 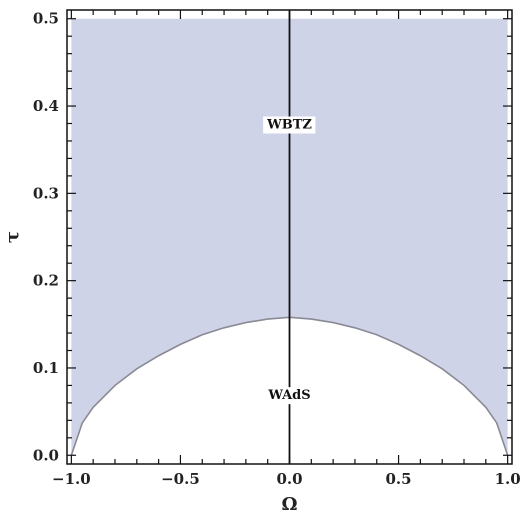 I want to click on y-tick-label: 0.2, so click(x=46, y=281).